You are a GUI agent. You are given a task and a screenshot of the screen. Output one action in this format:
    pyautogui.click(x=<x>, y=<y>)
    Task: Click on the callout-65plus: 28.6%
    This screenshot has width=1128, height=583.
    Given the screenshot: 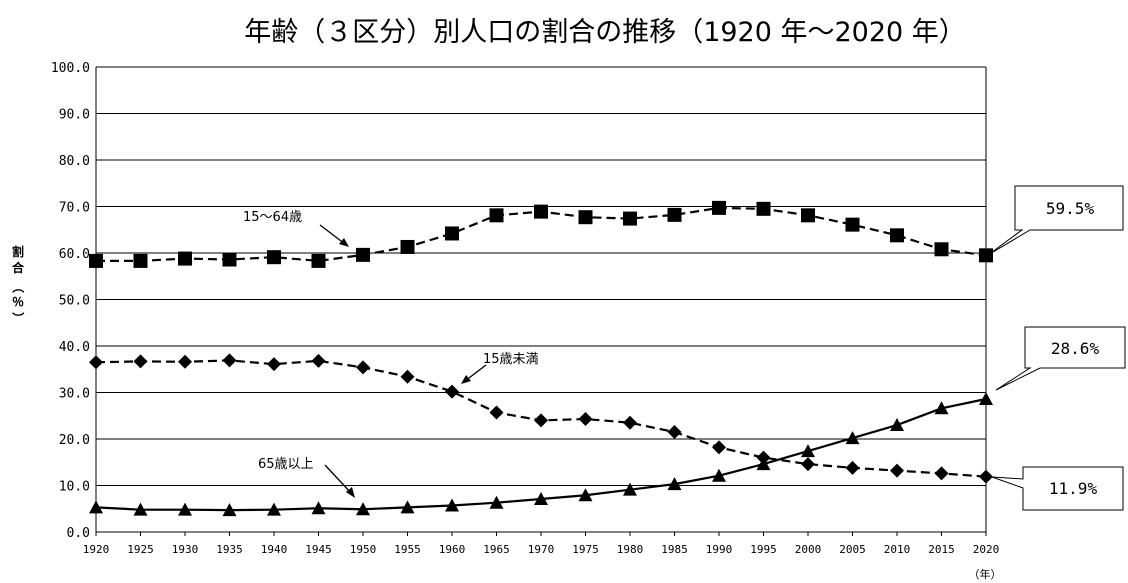 What is the action you would take?
    pyautogui.click(x=1060, y=358)
    